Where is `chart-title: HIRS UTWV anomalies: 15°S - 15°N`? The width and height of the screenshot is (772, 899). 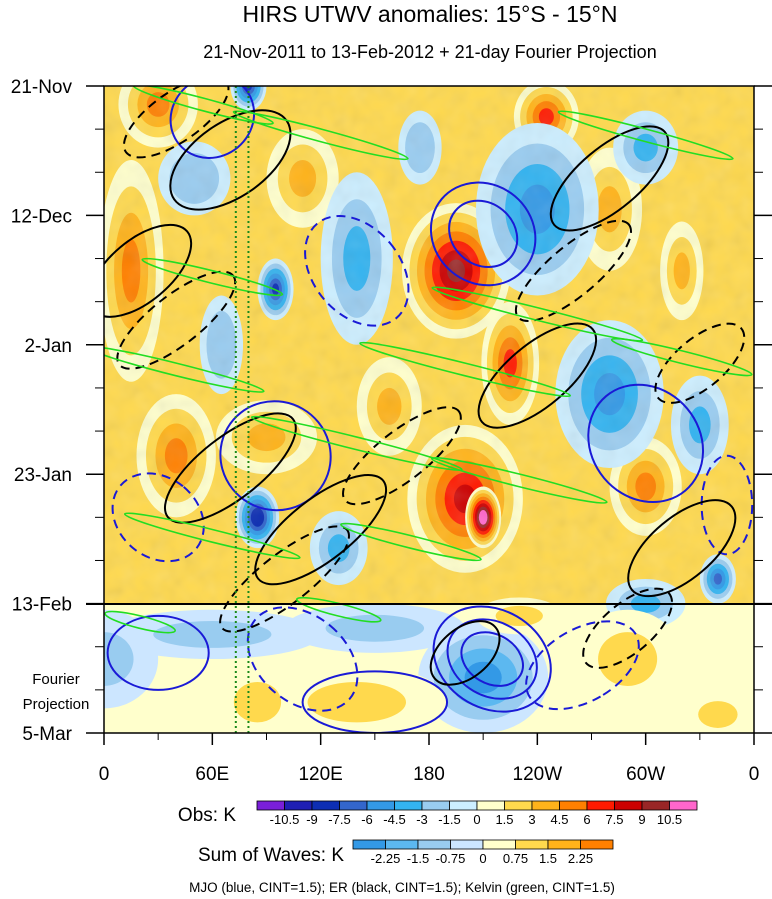 chart-title: HIRS UTWV anomalies: 15°S - 15°N is located at coordinates (429, 14).